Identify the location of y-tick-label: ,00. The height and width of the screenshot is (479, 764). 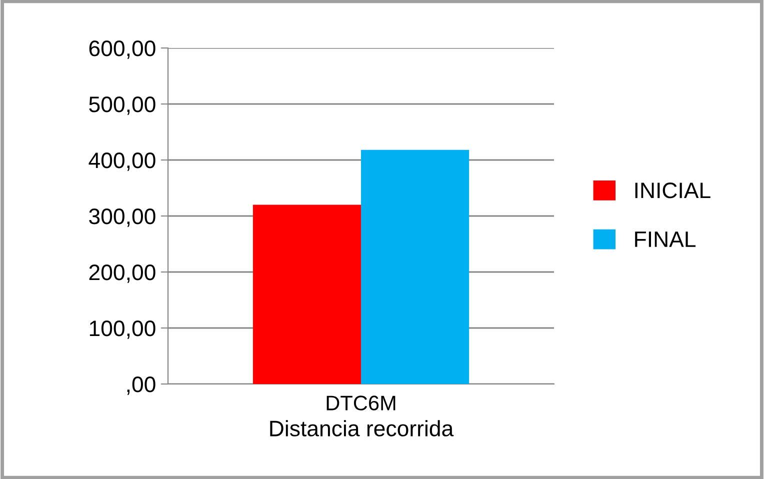
(141, 385).